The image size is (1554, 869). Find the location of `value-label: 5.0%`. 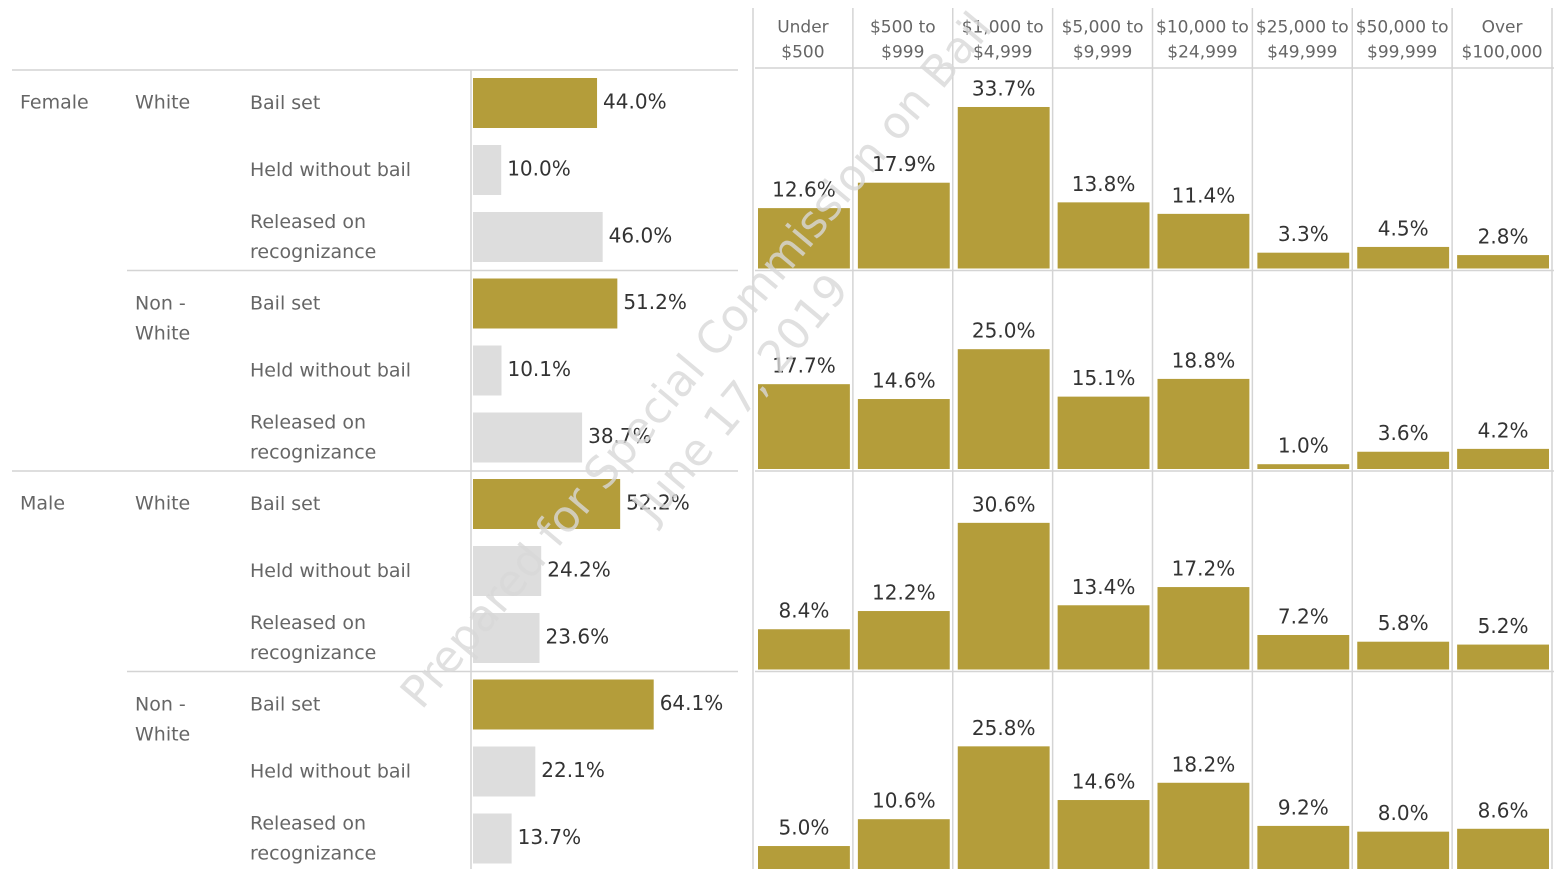

value-label: 5.0% is located at coordinates (804, 828).